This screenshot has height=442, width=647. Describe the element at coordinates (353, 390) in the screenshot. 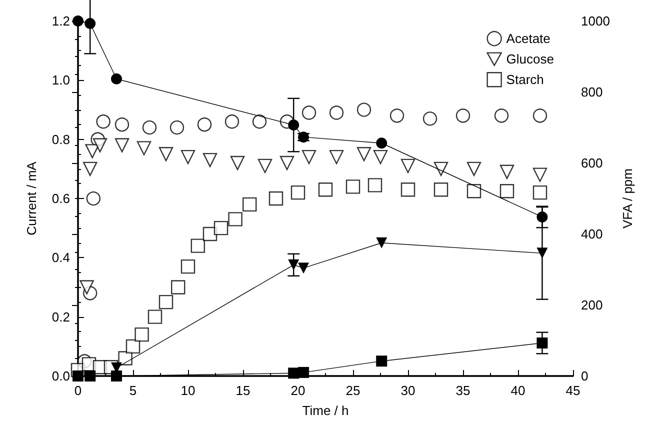

I see `x-tick-label: 25` at that location.